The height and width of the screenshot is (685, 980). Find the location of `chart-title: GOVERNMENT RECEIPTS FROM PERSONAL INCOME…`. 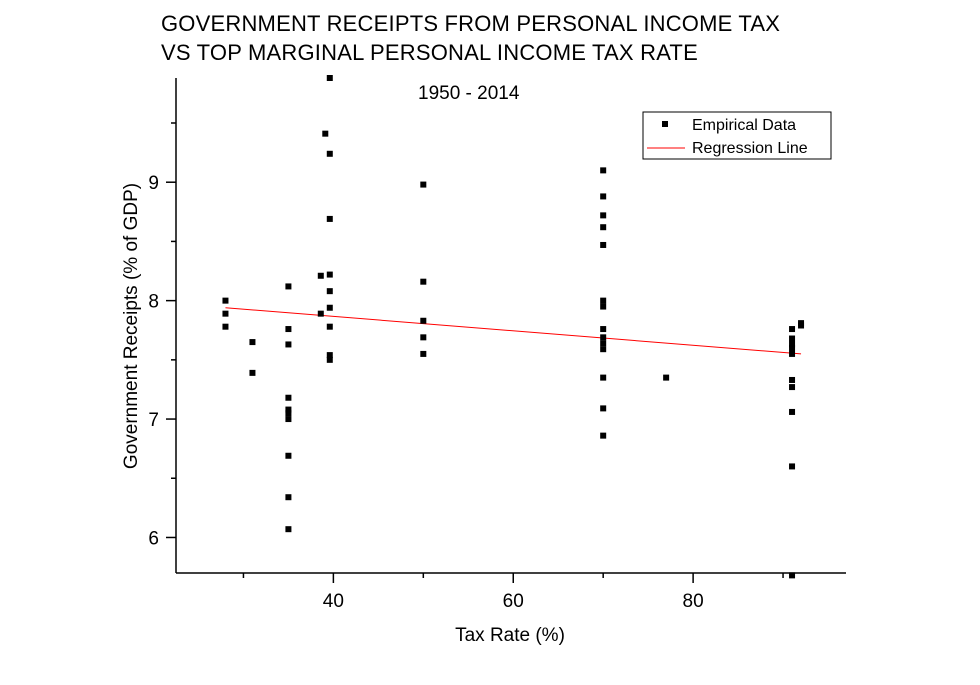

chart-title: GOVERNMENT RECEIPTS FROM PERSONAL INCOME… is located at coordinates (470, 38).